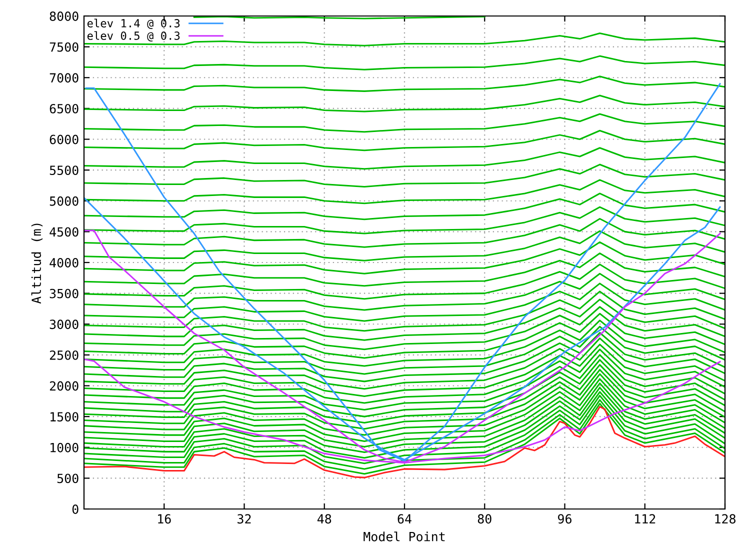 Image resolution: width=743 pixels, height=557 pixels. What do you see at coordinates (645, 519) in the screenshot?
I see `x-tick-label: 112` at bounding box center [645, 519].